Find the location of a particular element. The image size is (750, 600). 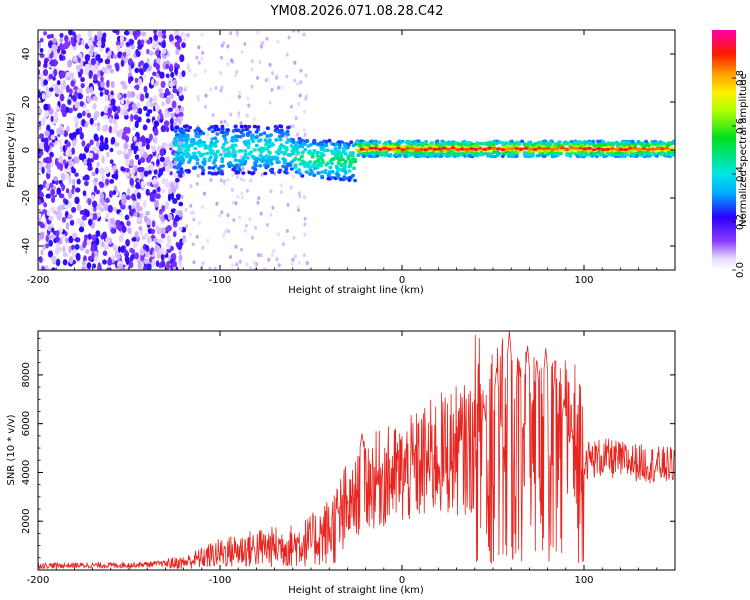

spectrogram-x-tick-label: -100 is located at coordinates (220, 280).